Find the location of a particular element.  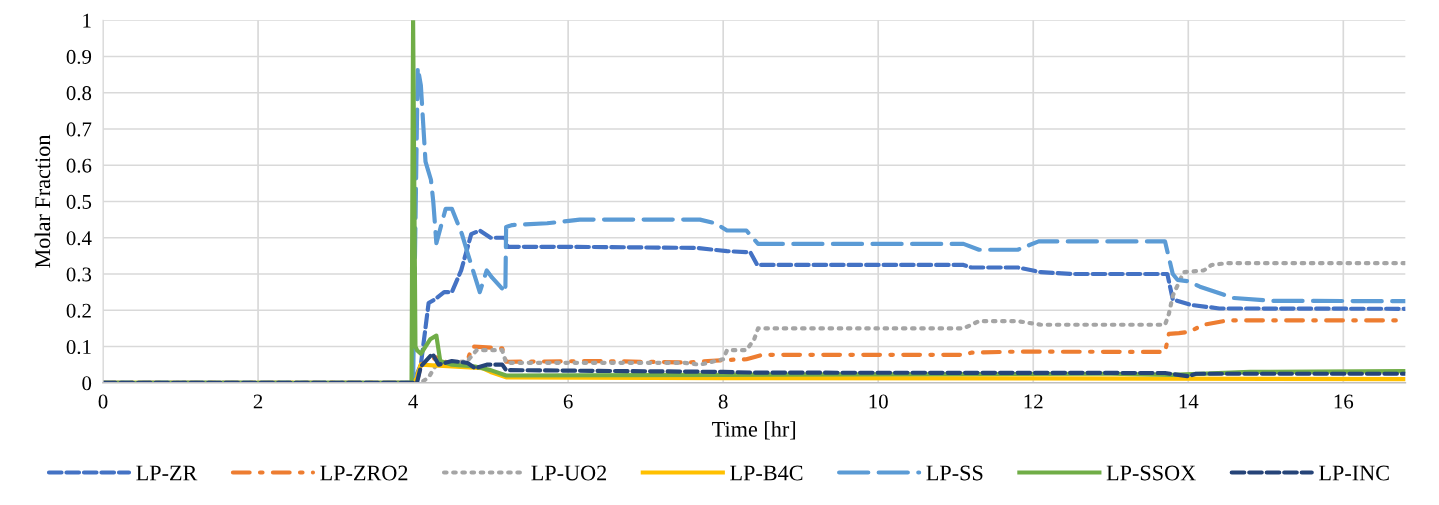

legend-label: LP-B4C is located at coordinates (766, 473).